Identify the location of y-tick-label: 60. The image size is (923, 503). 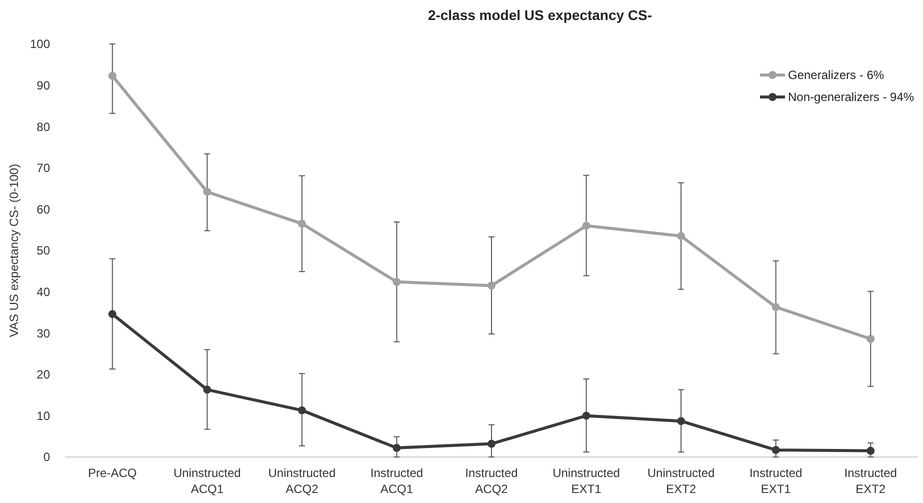
(43, 209).